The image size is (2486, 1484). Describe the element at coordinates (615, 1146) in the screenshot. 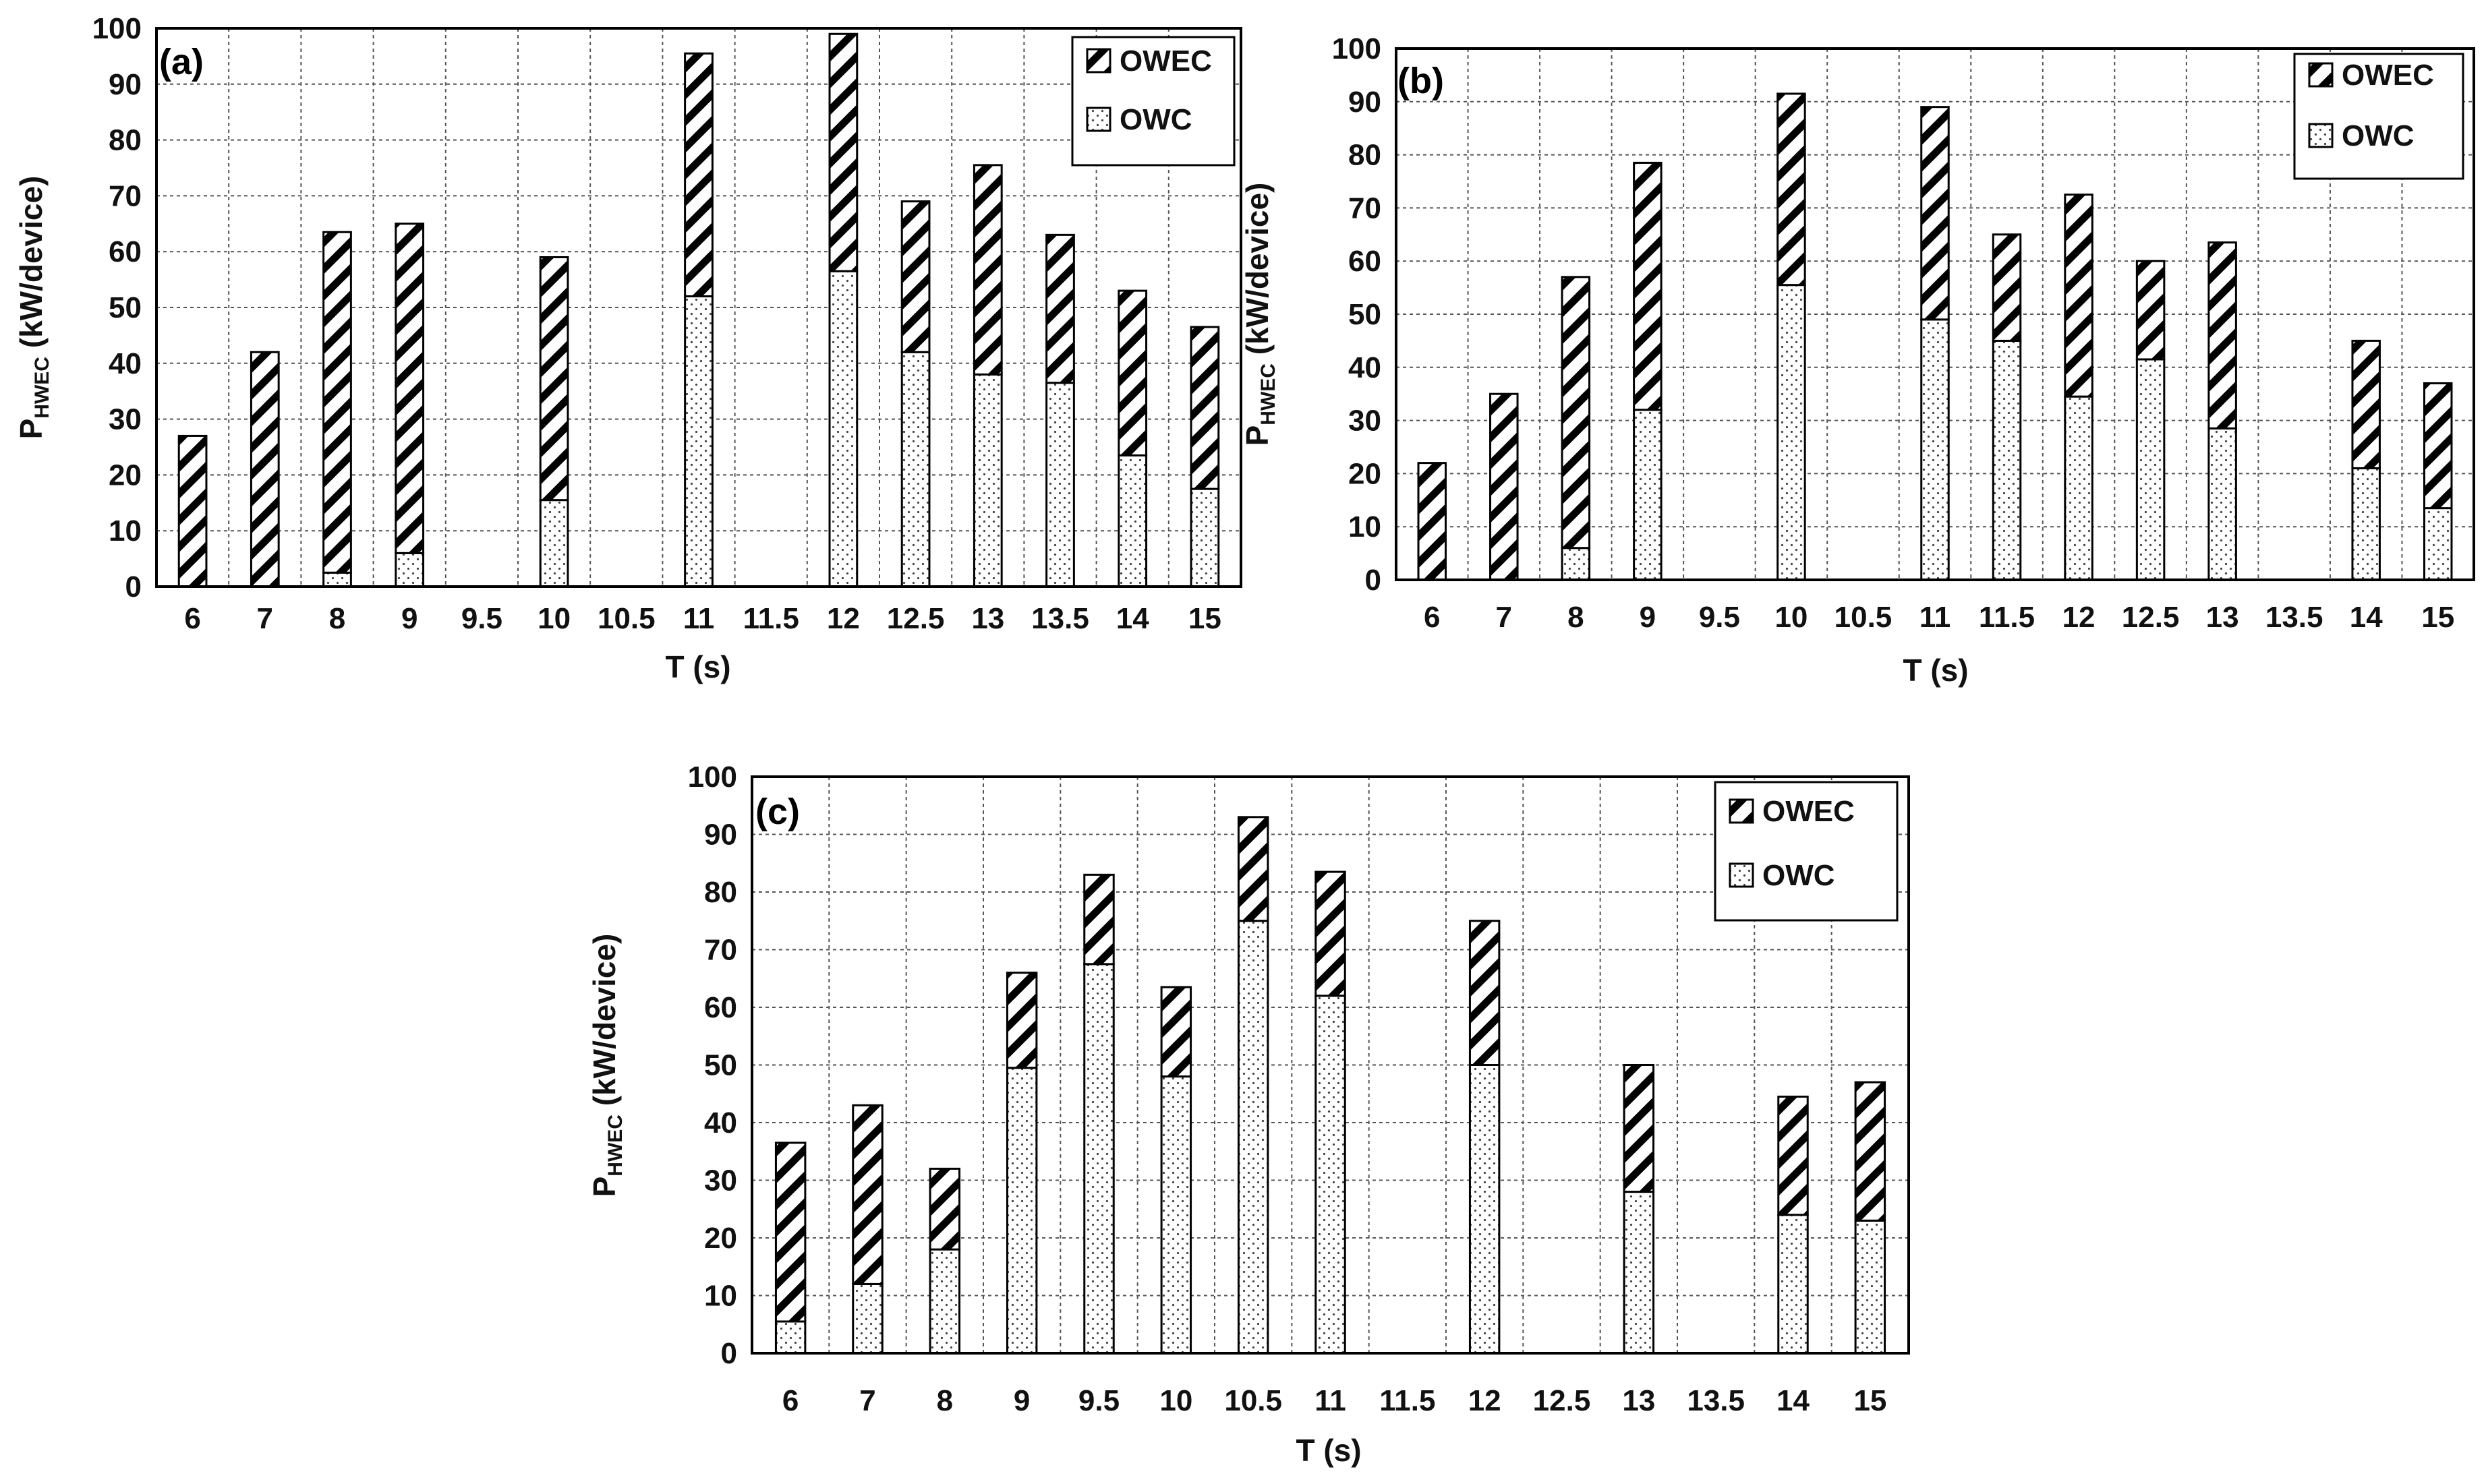

I see `y-axis-title-subscript: HWEC` at that location.